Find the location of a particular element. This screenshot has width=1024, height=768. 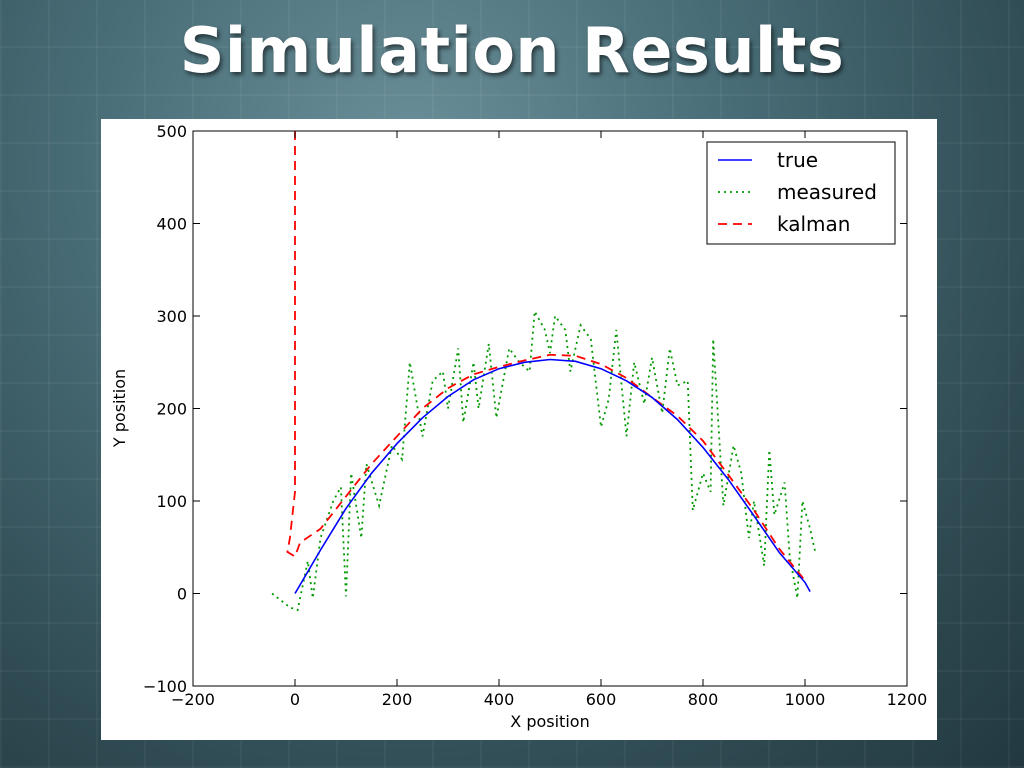

legend-label-measured: measured is located at coordinates (827, 192).